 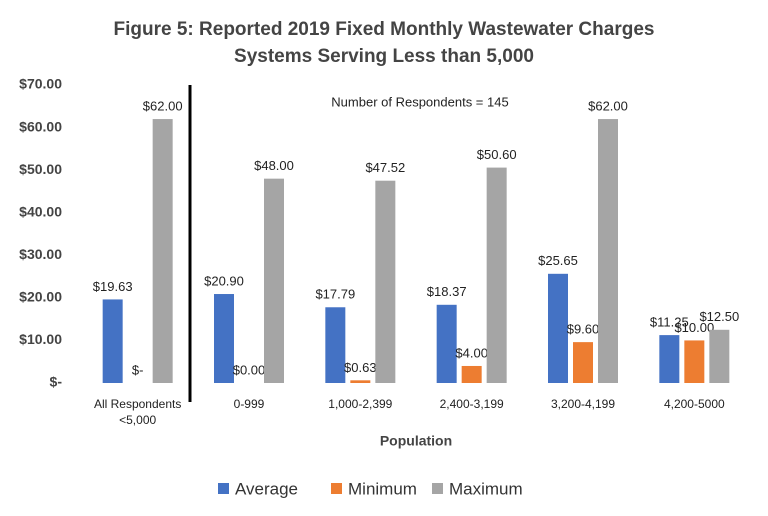 I want to click on data-label: $0.00, so click(x=249, y=369).